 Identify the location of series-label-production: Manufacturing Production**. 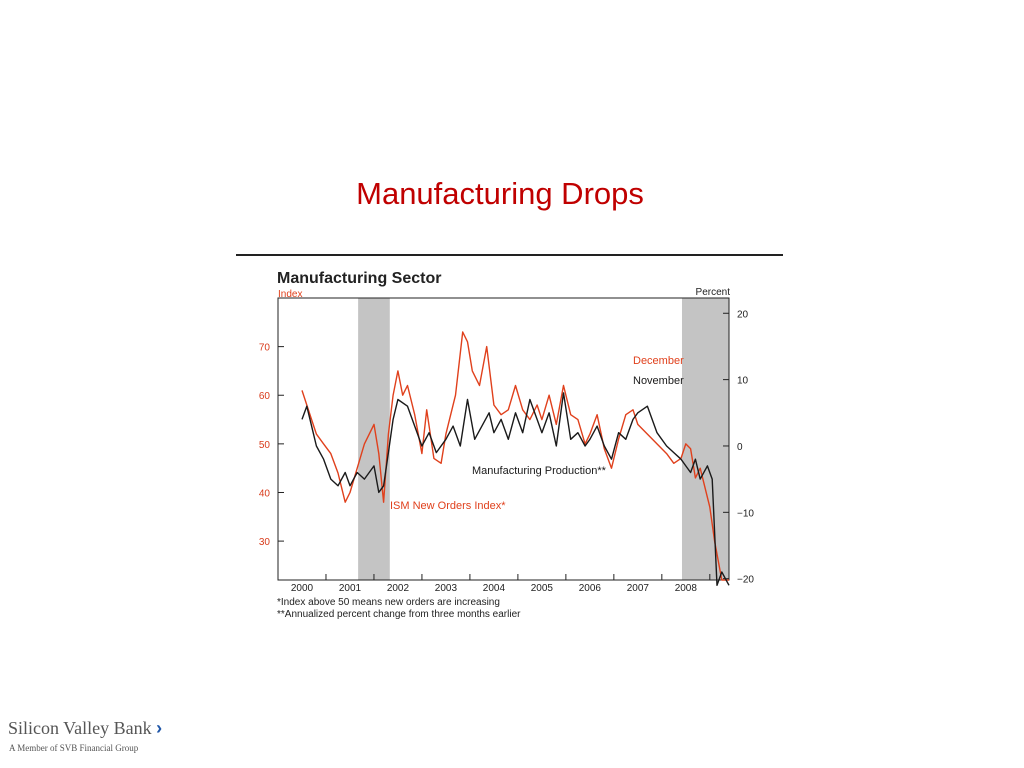
(539, 471).